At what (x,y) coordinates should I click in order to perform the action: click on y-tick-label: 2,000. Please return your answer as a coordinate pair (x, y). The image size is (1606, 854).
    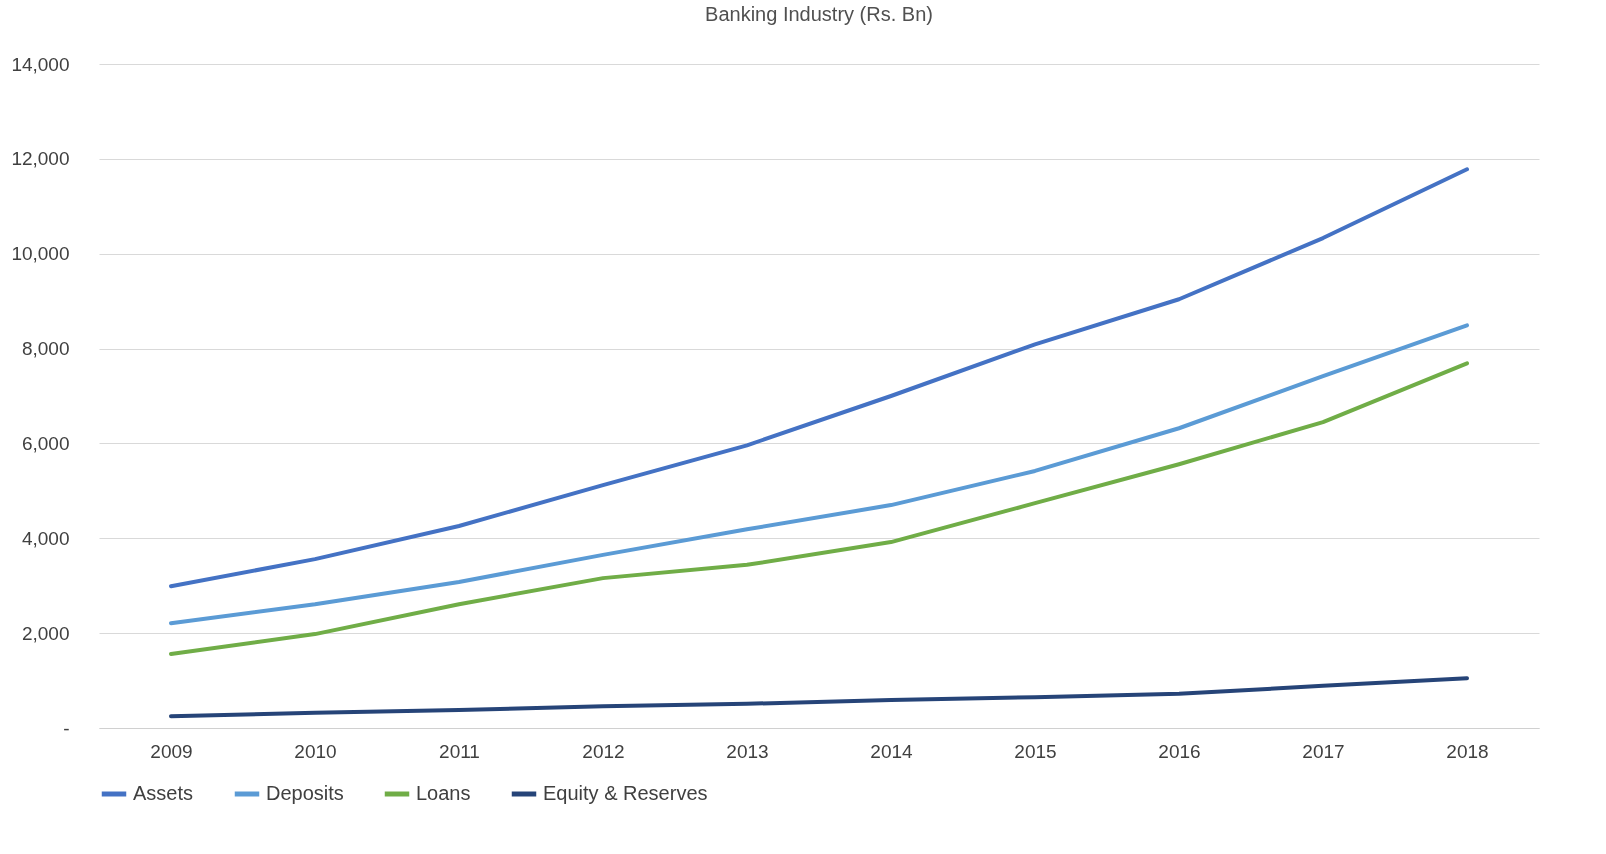
    Looking at the image, I should click on (45, 633).